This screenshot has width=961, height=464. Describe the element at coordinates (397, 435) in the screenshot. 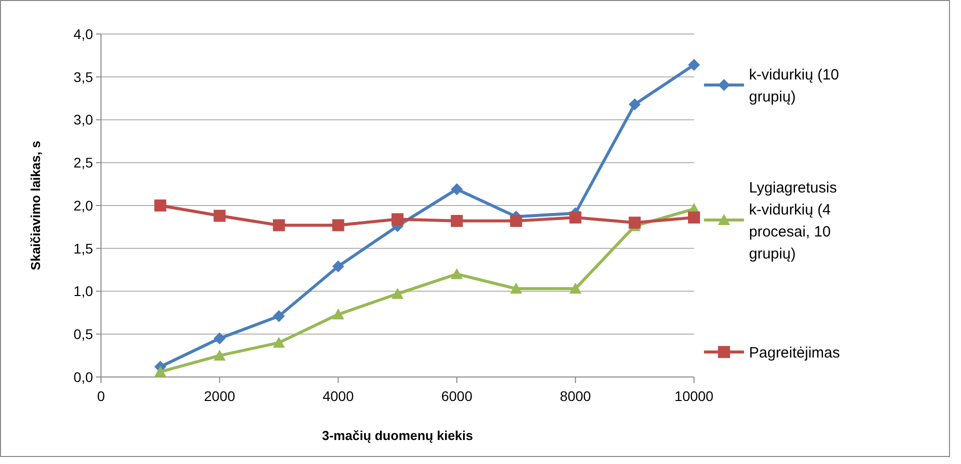

I see `x-axis-title: 3-mačių duomenų kiekis` at that location.